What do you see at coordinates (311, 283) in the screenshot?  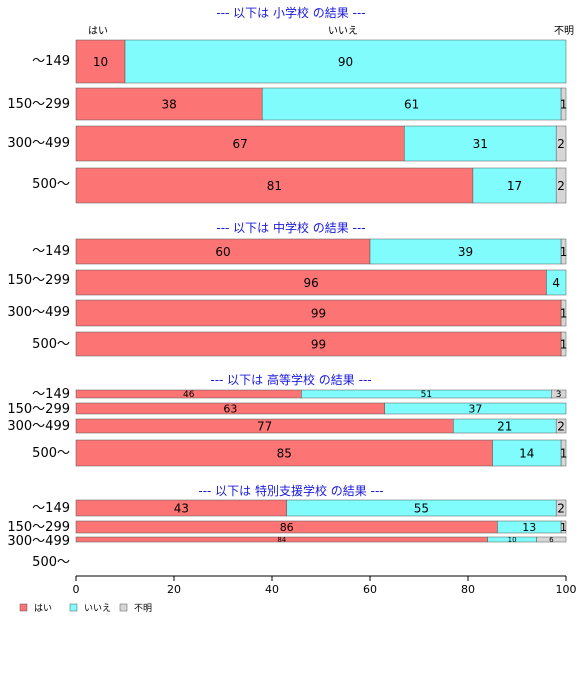 I see `segment-label: 96` at bounding box center [311, 283].